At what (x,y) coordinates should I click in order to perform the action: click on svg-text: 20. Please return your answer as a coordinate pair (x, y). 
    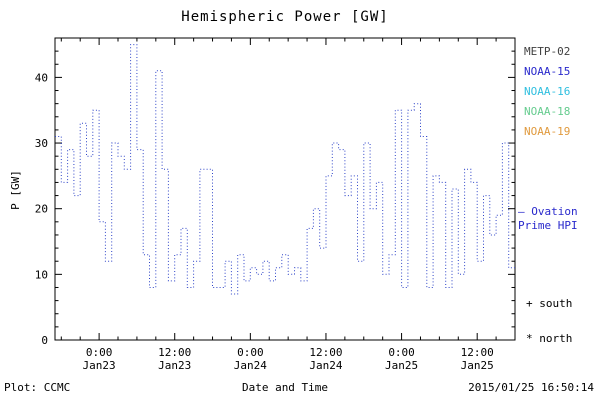
    Looking at the image, I should click on (41, 209).